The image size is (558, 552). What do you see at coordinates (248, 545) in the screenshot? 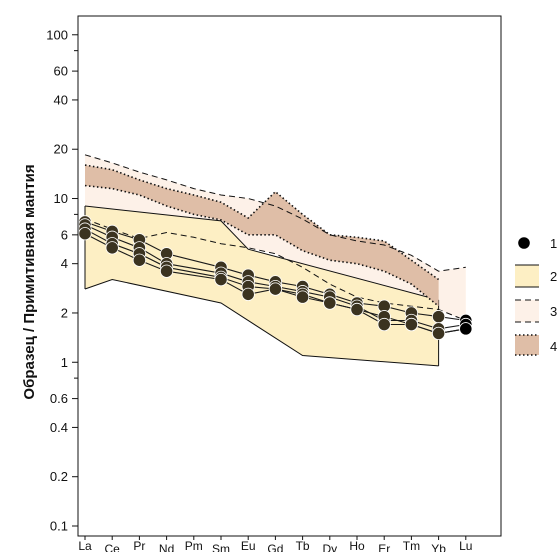
I see `x-tick-label-Eu: Eu` at bounding box center [248, 545].